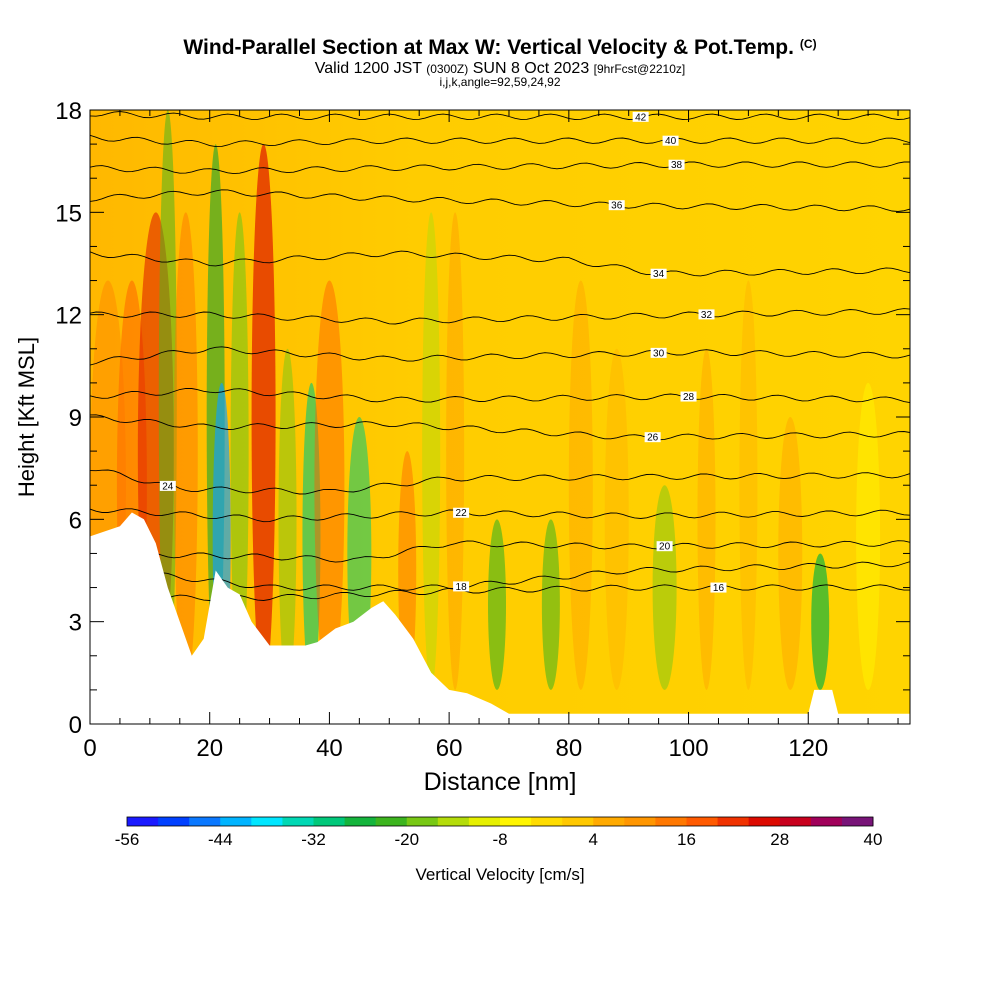 The height and width of the screenshot is (1000, 1000). I want to click on x-axis-label: Distance [nm], so click(500, 782).